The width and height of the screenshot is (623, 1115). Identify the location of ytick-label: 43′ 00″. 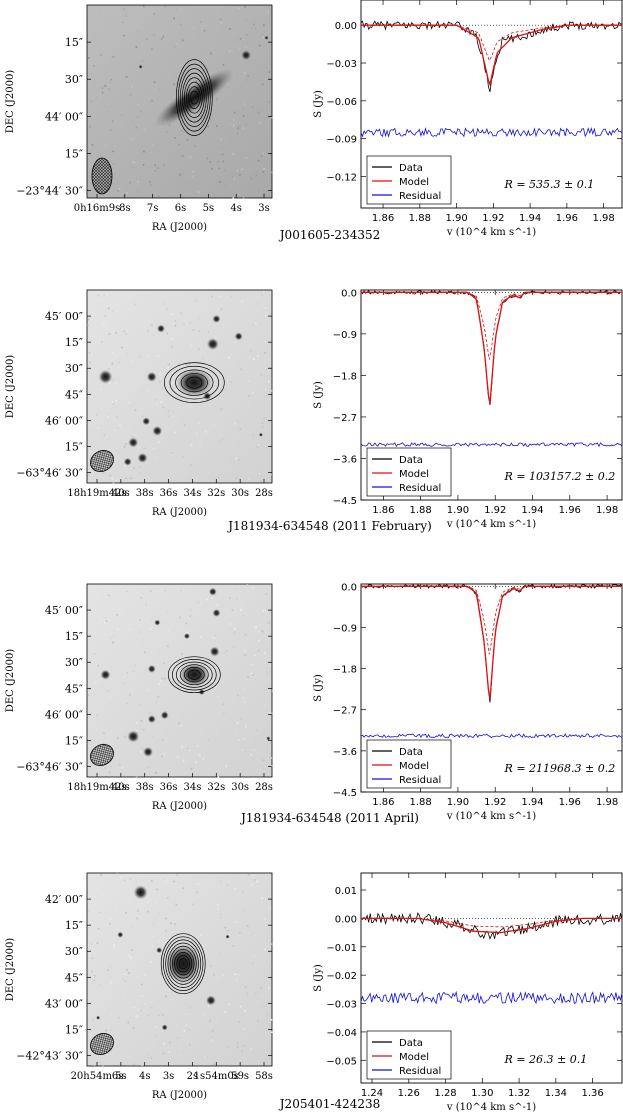
(64, 1003).